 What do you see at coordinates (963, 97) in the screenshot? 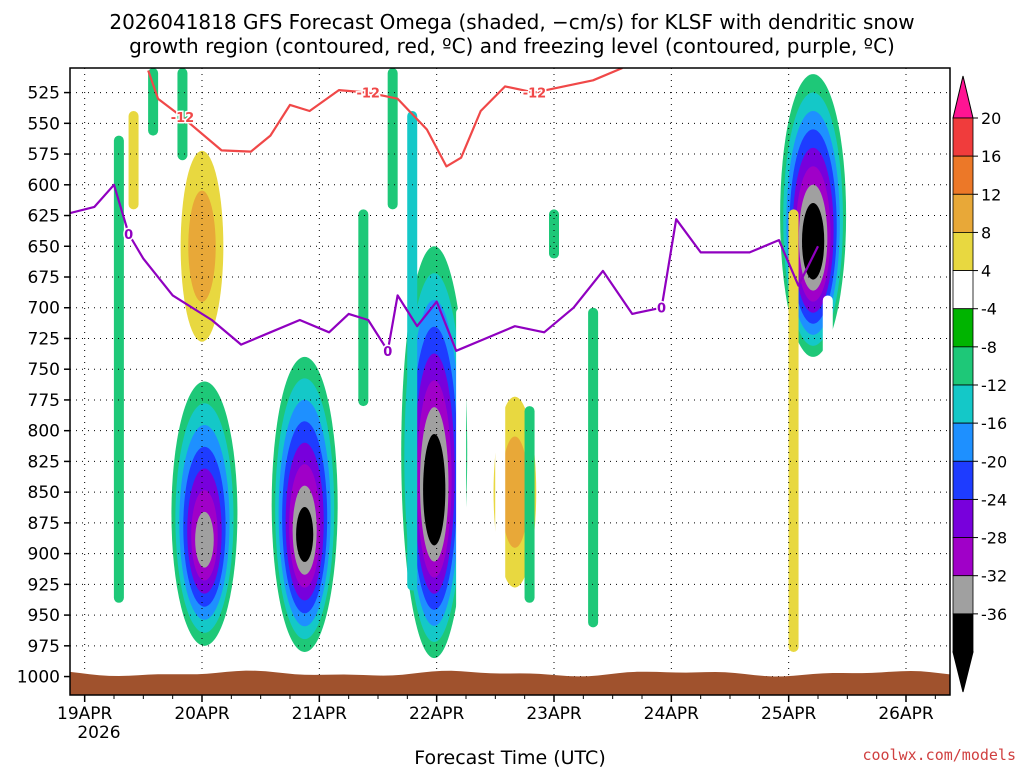
I see `colorbar-top-triangle` at bounding box center [963, 97].